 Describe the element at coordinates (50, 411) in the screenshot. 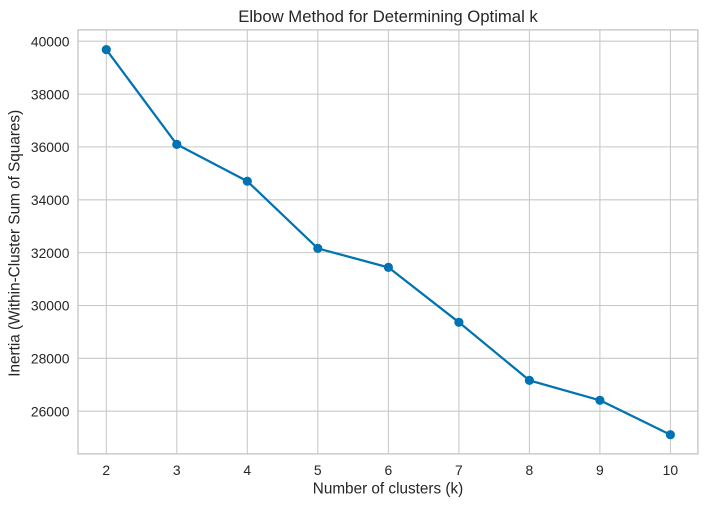

I see `svg-text: 26000` at that location.